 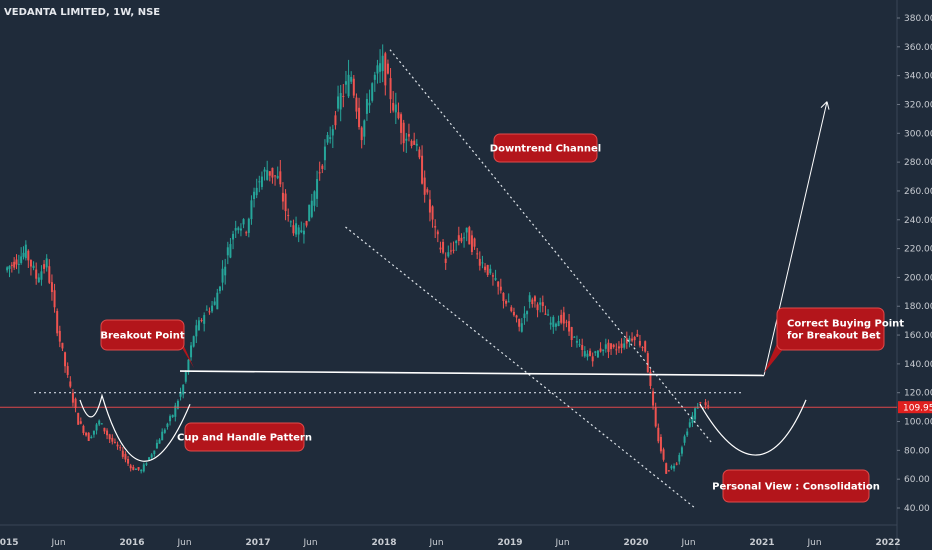 I want to click on callout-correct-buying-point, so click(x=830, y=329).